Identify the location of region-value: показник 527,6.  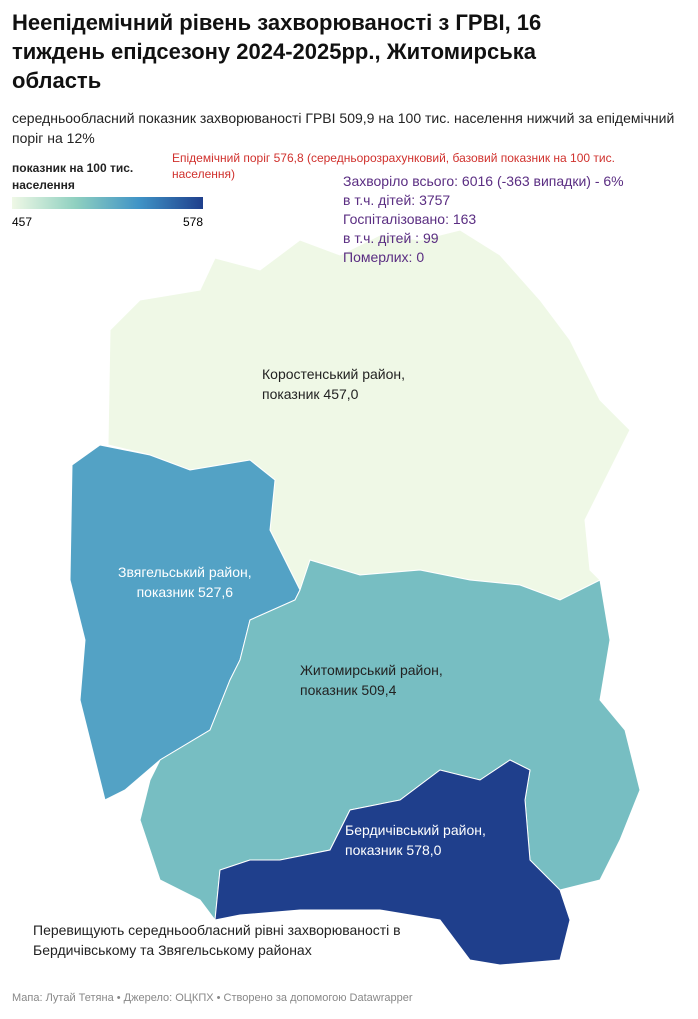
(185, 592).